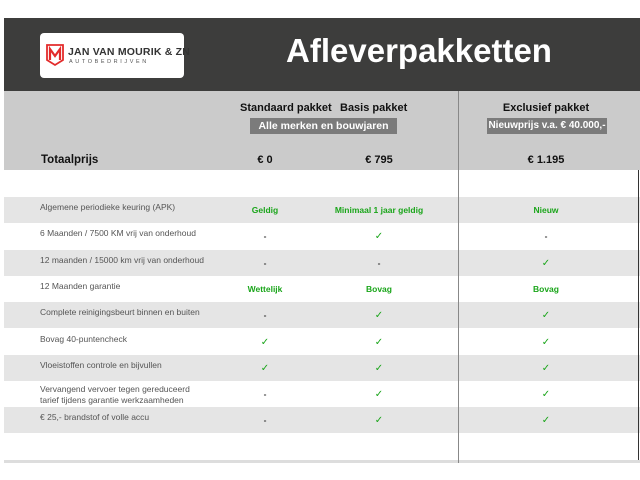 This screenshot has width=640, height=480. What do you see at coordinates (95, 417) in the screenshot?
I see `feature-label: € 25,- brandstof of volle accu` at bounding box center [95, 417].